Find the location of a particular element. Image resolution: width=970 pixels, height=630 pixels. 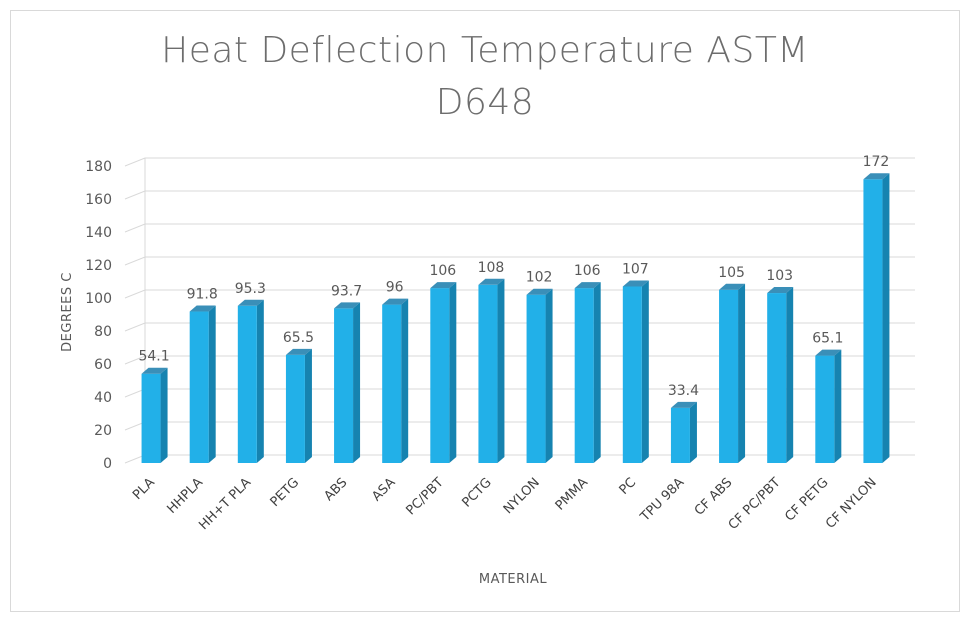

x-tick-label: PC/PBT is located at coordinates (425, 496).